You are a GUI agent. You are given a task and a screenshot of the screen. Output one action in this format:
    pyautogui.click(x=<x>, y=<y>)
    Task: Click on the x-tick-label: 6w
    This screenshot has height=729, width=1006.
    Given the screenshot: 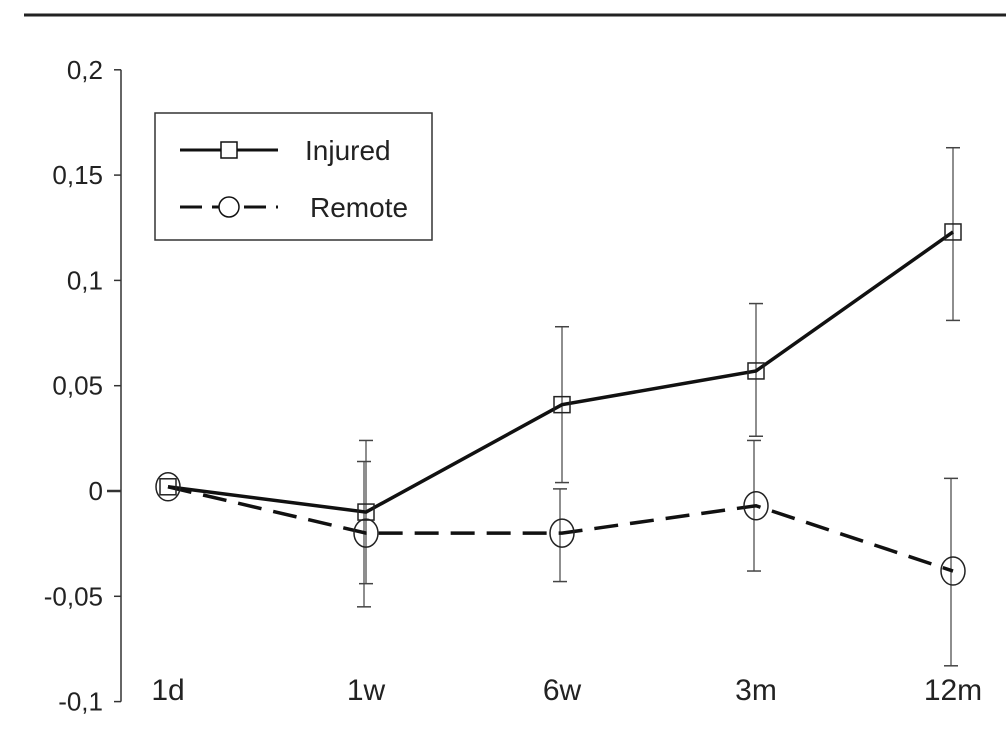 What is the action you would take?
    pyautogui.click(x=562, y=690)
    